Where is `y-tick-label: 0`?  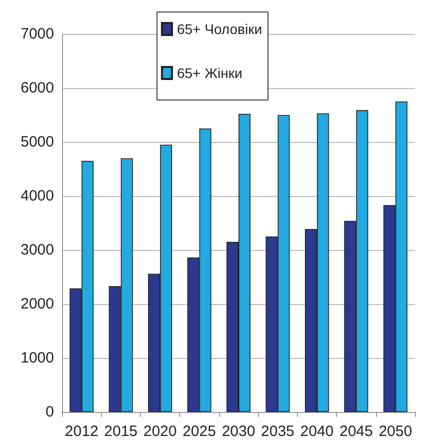 y-tick-label: 0 is located at coordinates (50, 412).